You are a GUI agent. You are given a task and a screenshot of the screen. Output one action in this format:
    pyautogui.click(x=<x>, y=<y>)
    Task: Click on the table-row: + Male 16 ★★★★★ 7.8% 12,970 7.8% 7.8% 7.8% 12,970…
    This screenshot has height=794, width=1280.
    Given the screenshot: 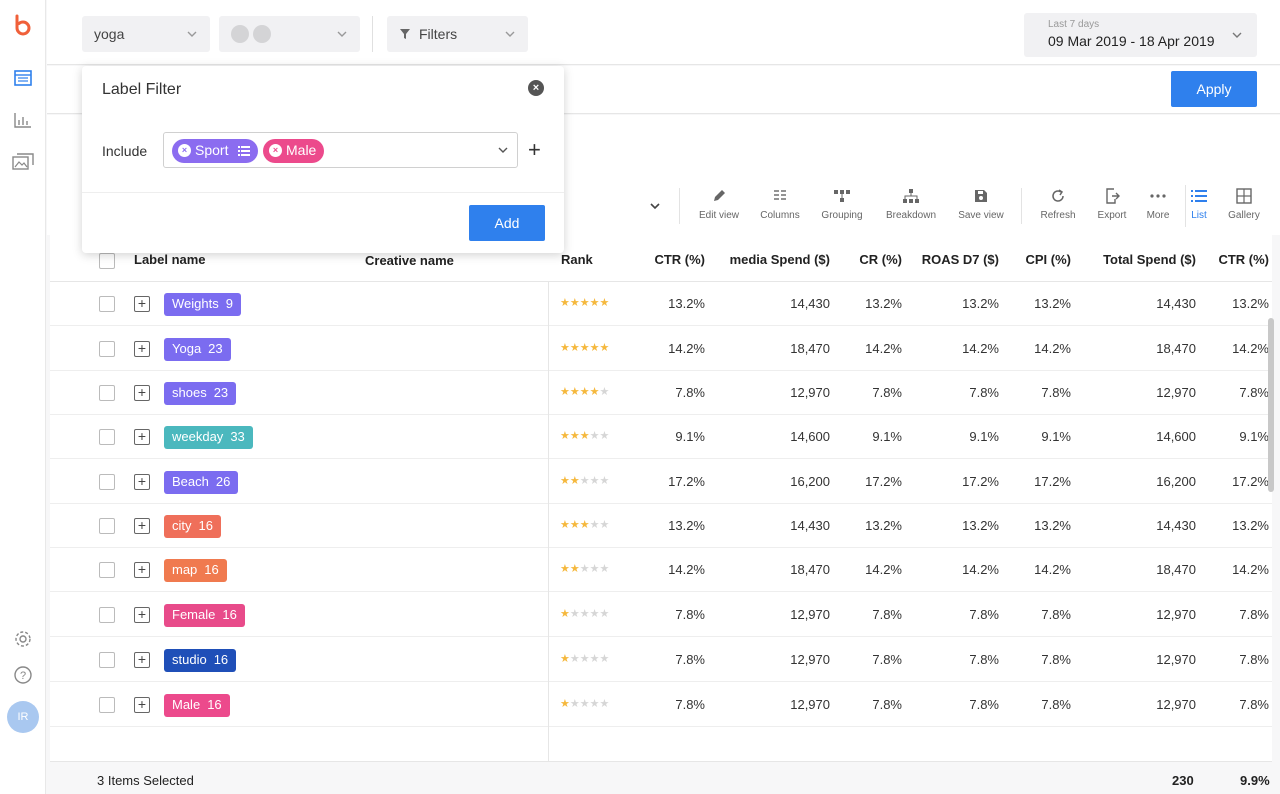 What is the action you would take?
    pyautogui.click(x=661, y=705)
    